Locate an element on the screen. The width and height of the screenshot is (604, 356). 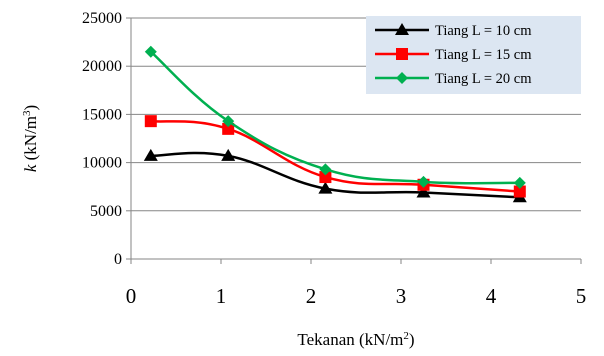
y-tick-label: 10000 is located at coordinates (102, 163).